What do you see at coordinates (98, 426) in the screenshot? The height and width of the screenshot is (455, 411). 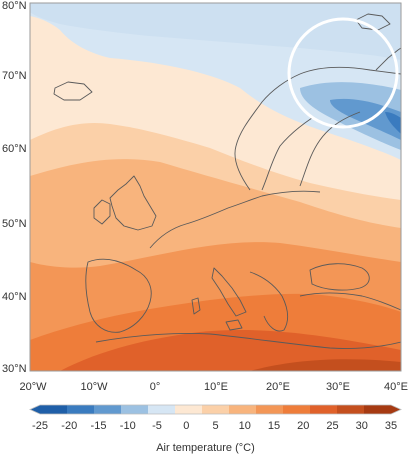 I see `colorbar-tick-label: -15` at bounding box center [98, 426].